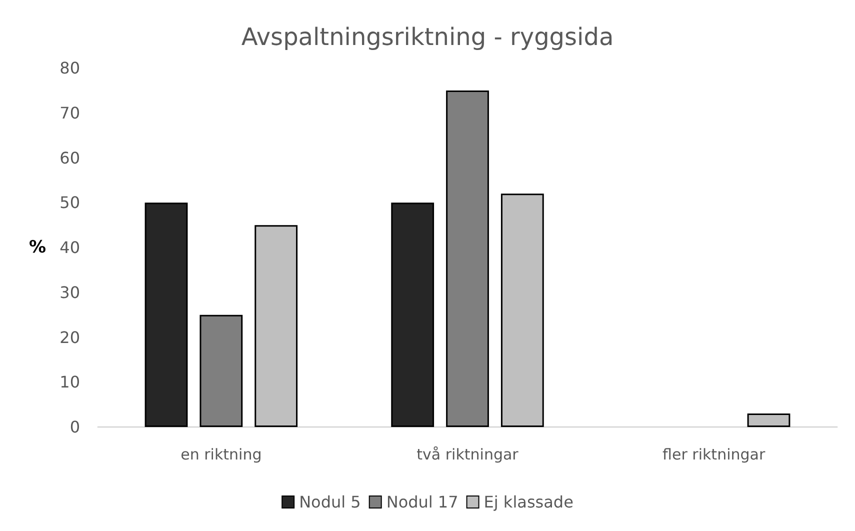  What do you see at coordinates (427, 37) in the screenshot?
I see `chart-title: Avspaltningsriktning - ryggsida` at bounding box center [427, 37].